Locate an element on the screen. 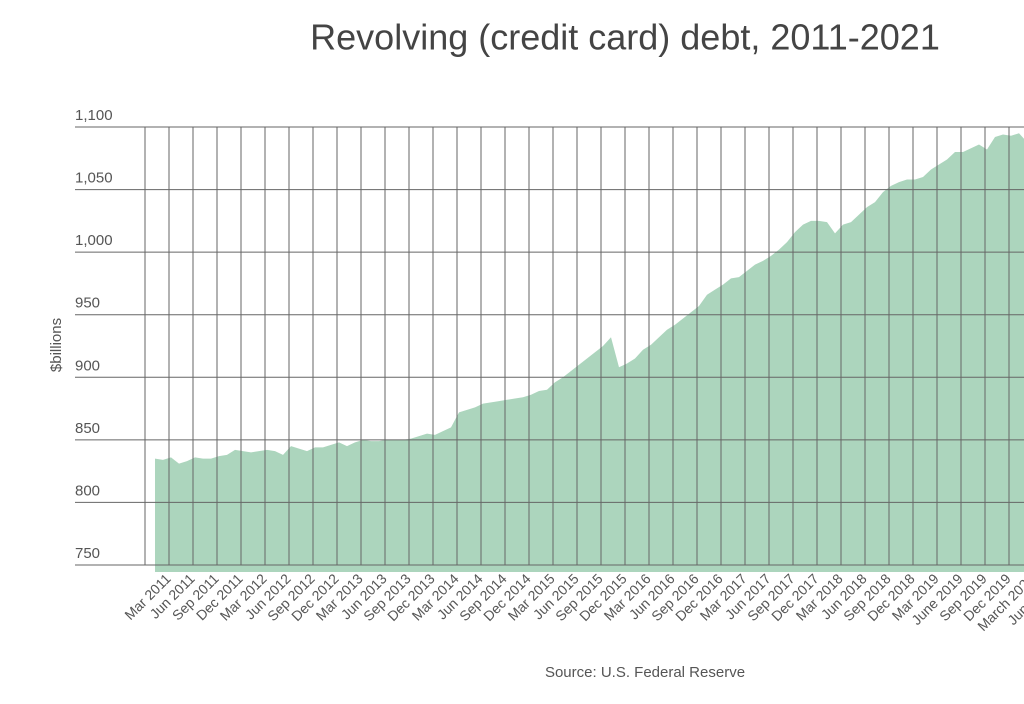 Image resolution: width=1024 pixels, height=704 pixels. source-note: Source: U.S. Federal Reserve is located at coordinates (645, 672).